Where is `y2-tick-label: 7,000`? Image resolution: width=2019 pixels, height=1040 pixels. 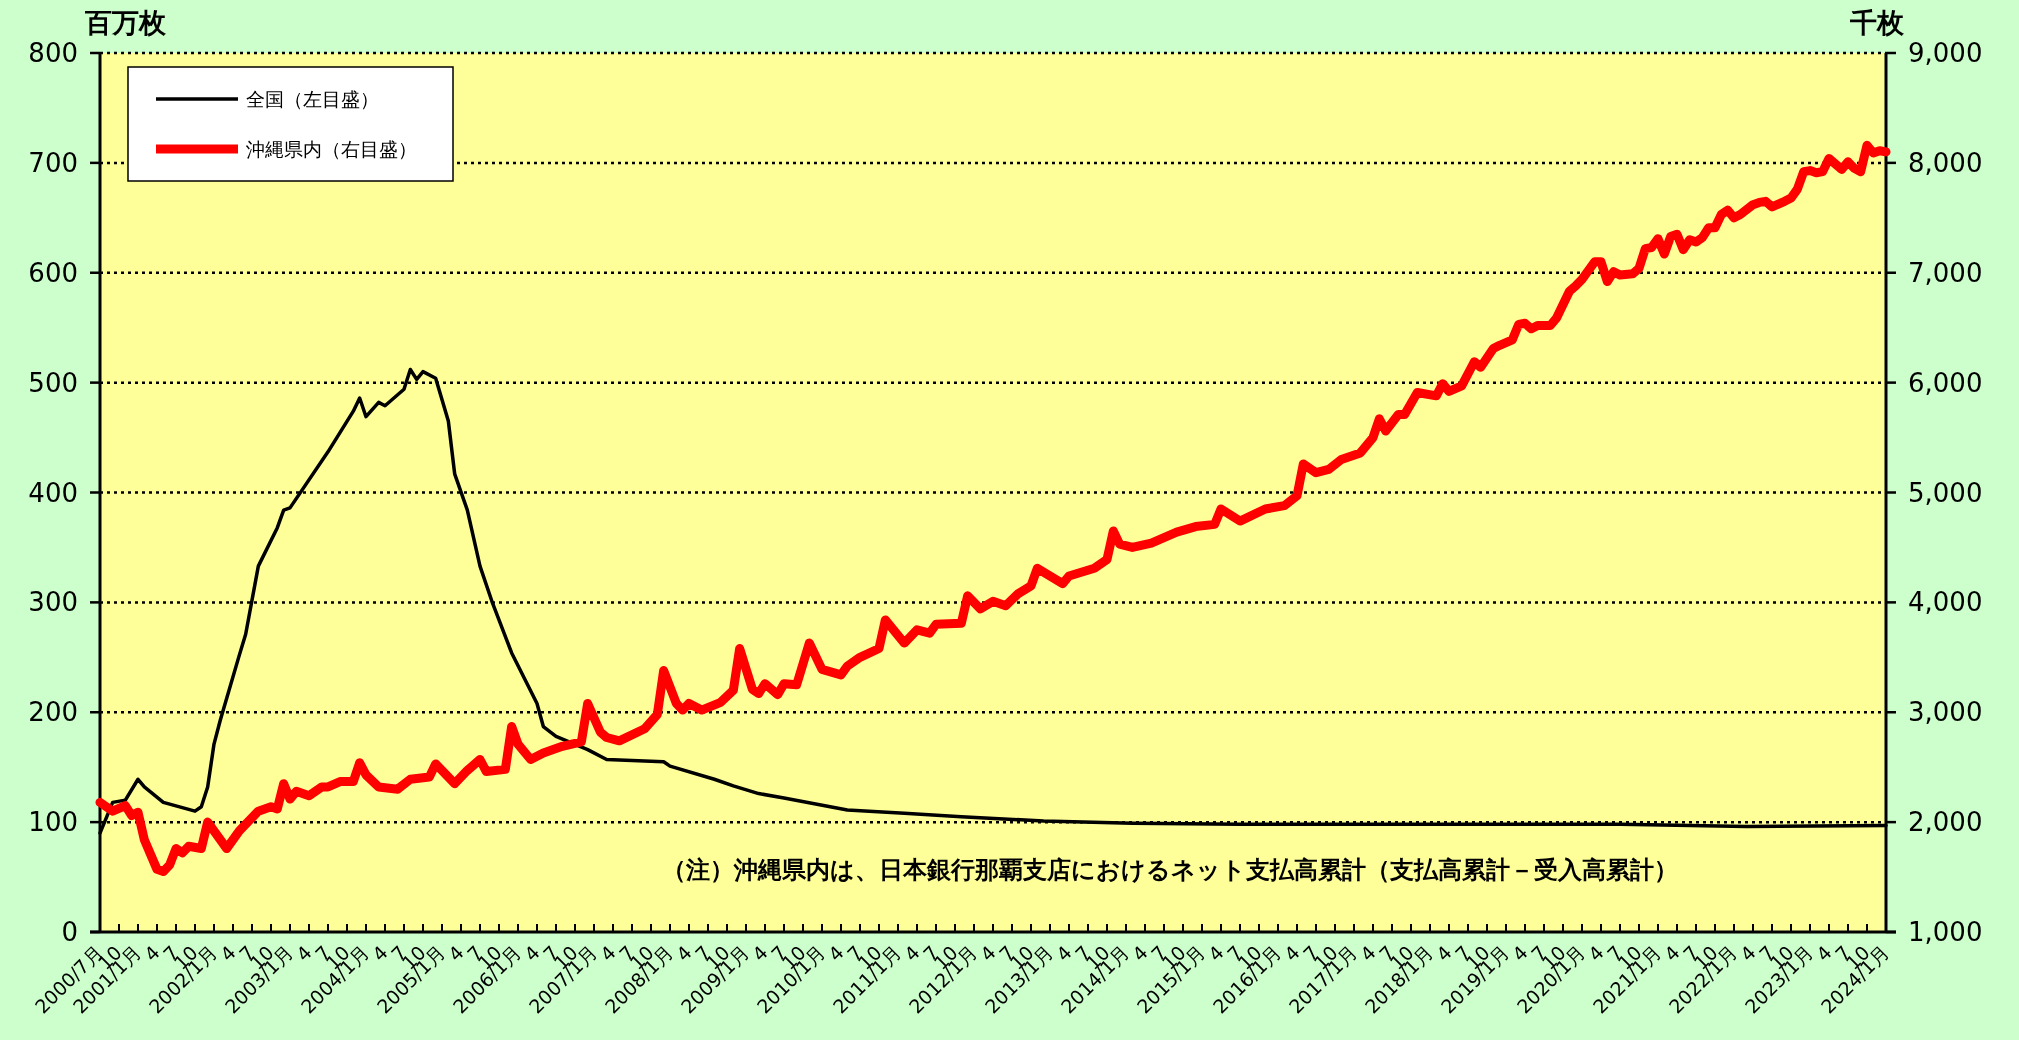
y2-tick-label: 7,000 is located at coordinates (1945, 272).